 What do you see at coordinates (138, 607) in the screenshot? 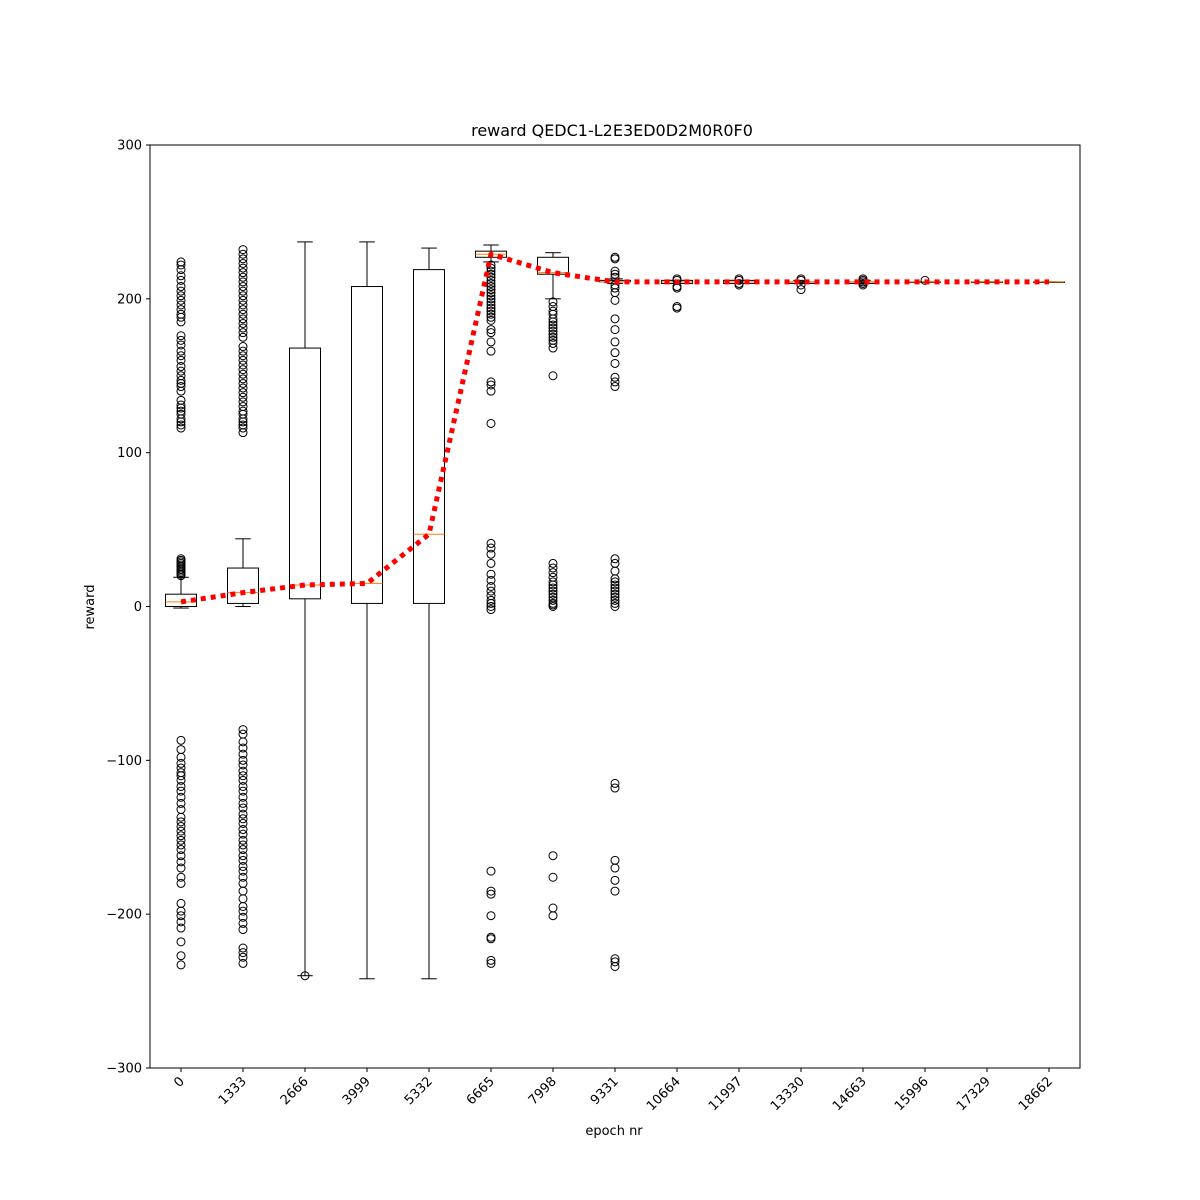
I see `y-tick-label: 0` at bounding box center [138, 607].